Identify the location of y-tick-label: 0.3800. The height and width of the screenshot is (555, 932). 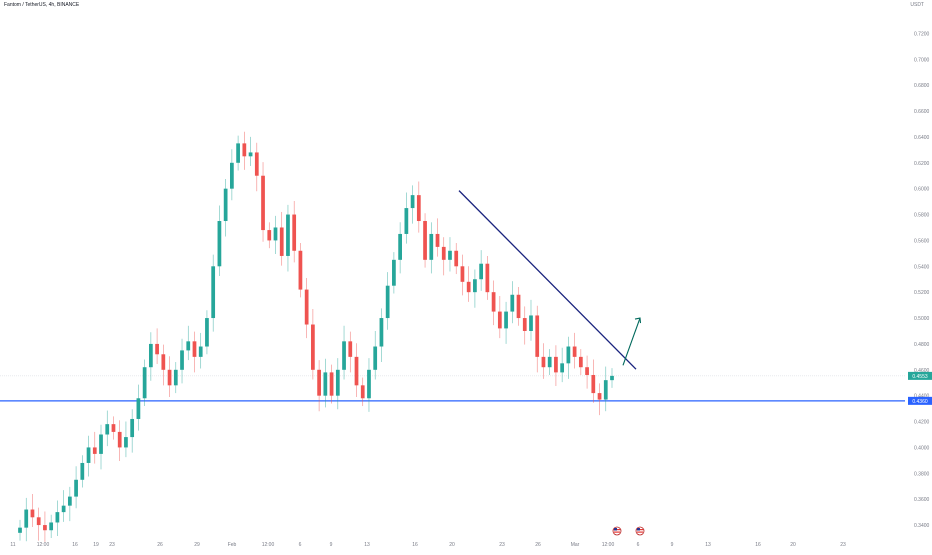
(922, 474).